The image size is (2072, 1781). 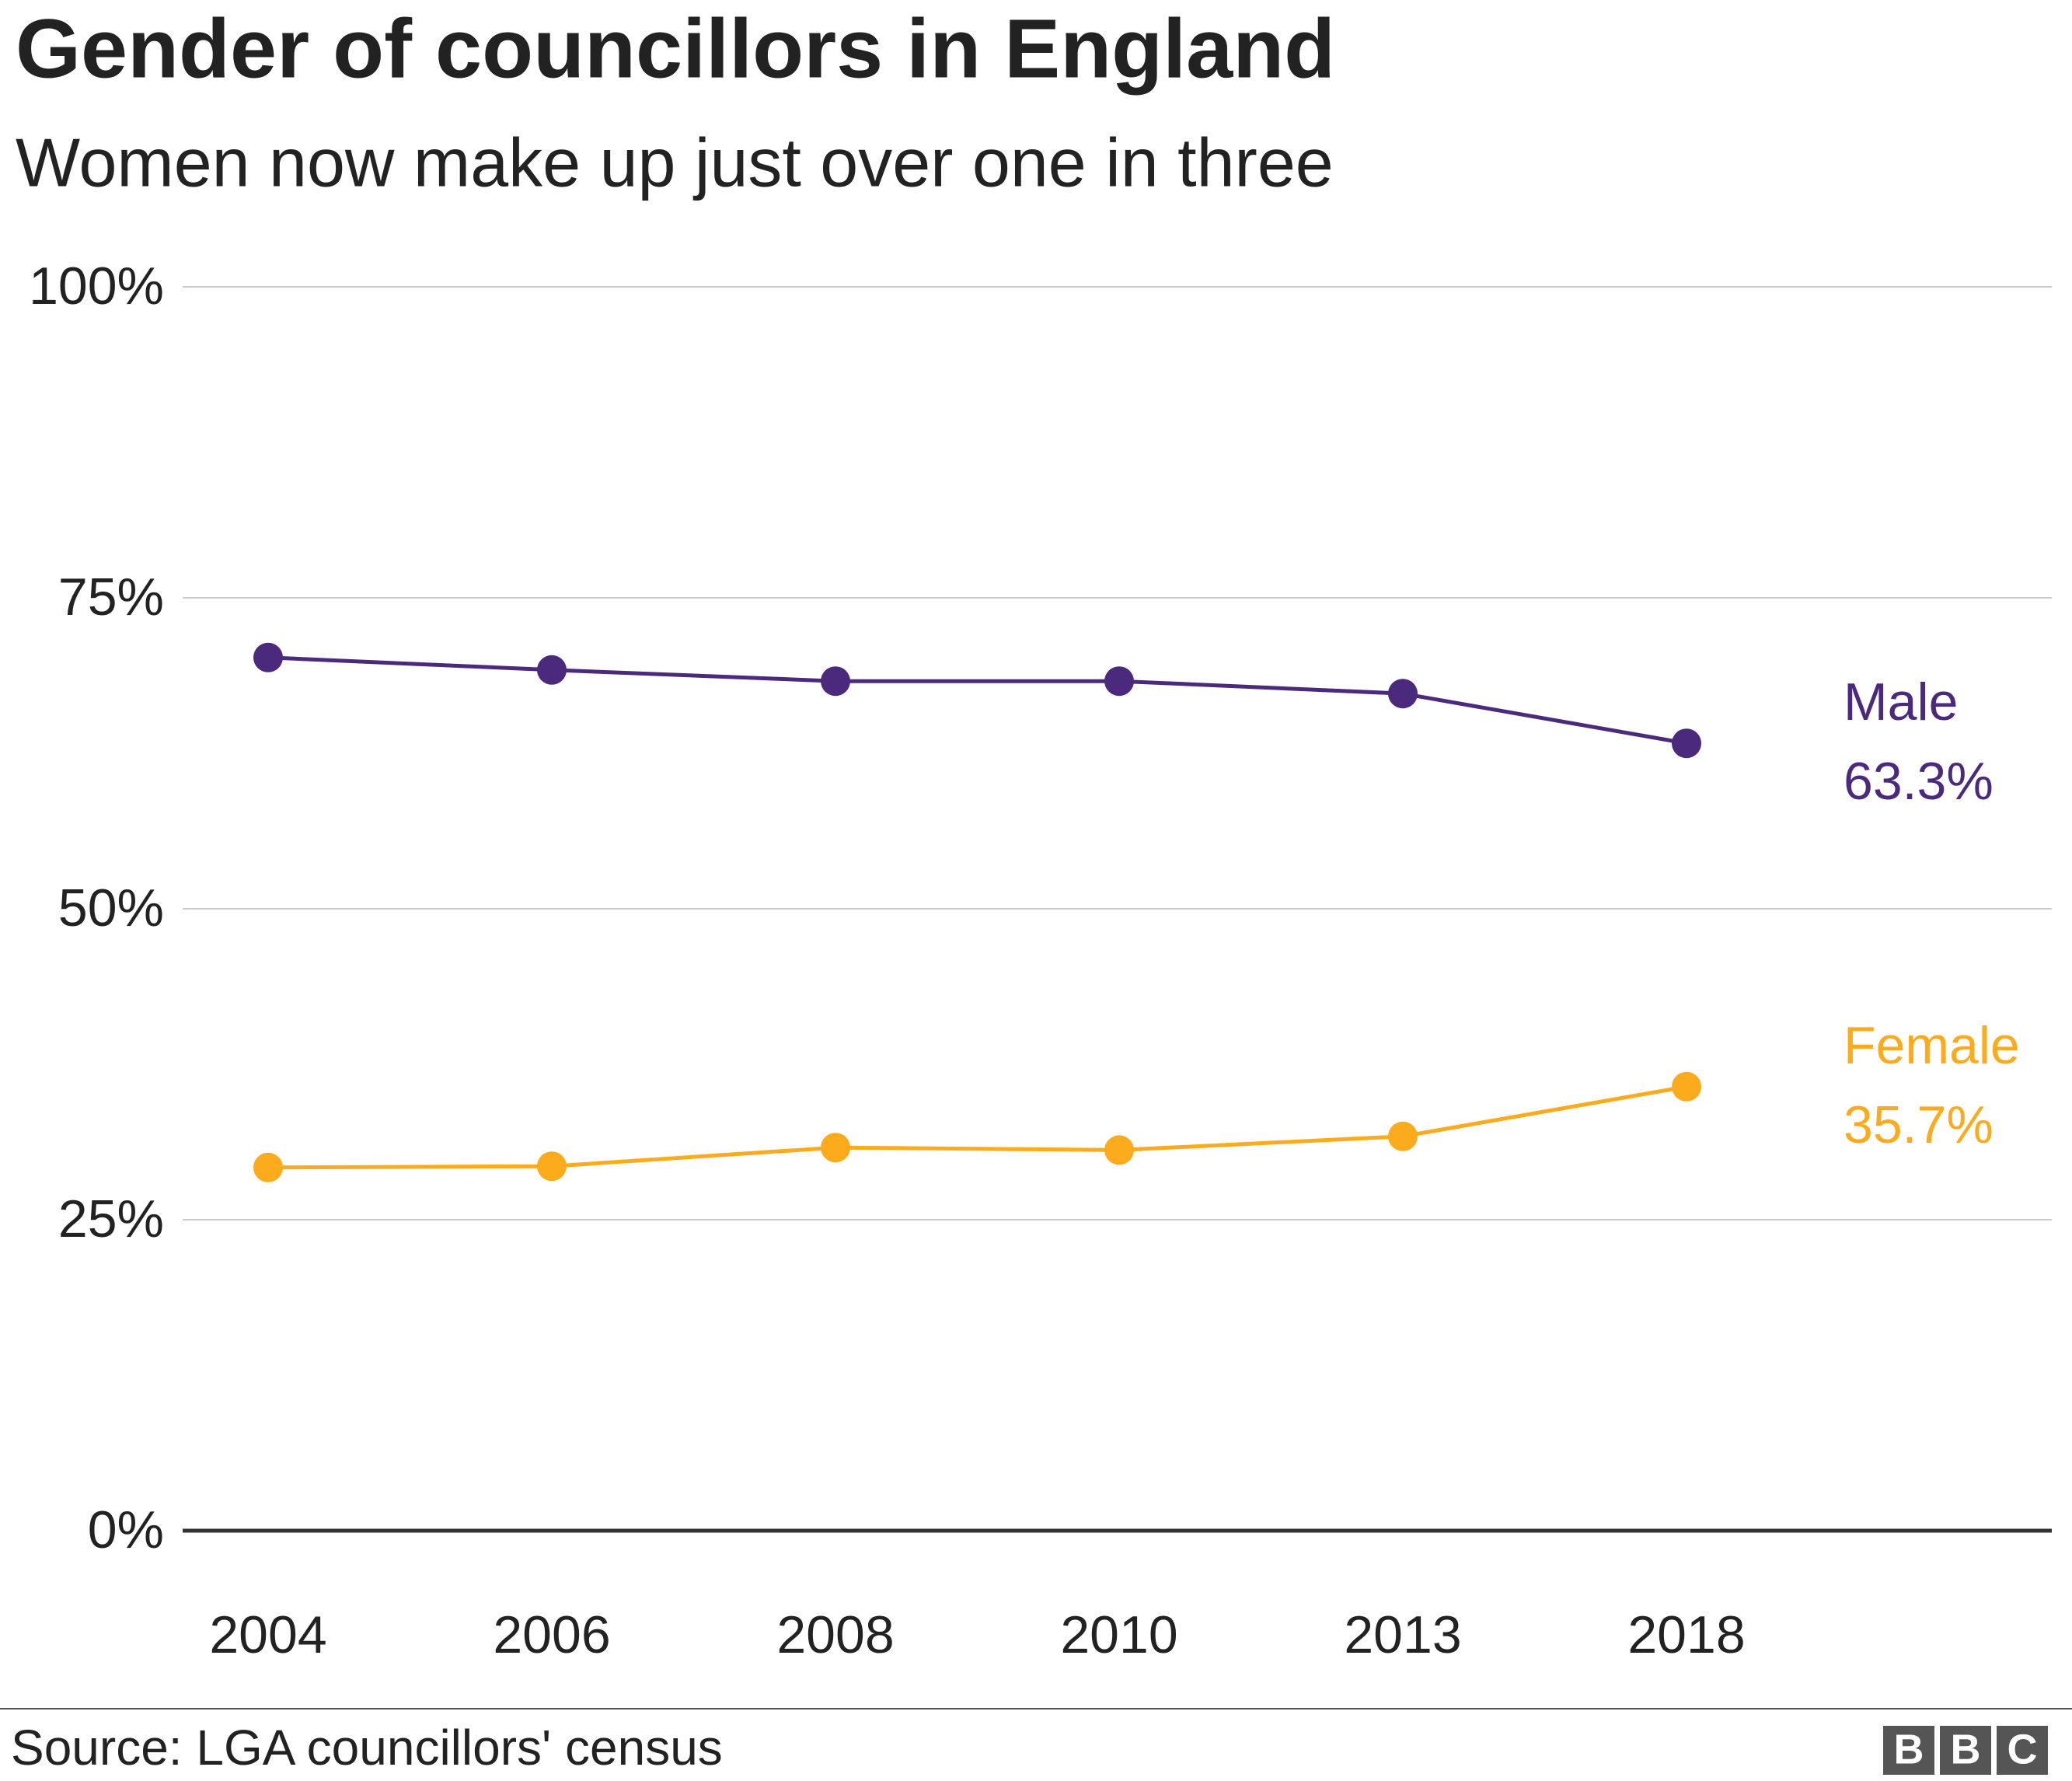 I want to click on x-tick-label: 2018, so click(x=1686, y=1634).